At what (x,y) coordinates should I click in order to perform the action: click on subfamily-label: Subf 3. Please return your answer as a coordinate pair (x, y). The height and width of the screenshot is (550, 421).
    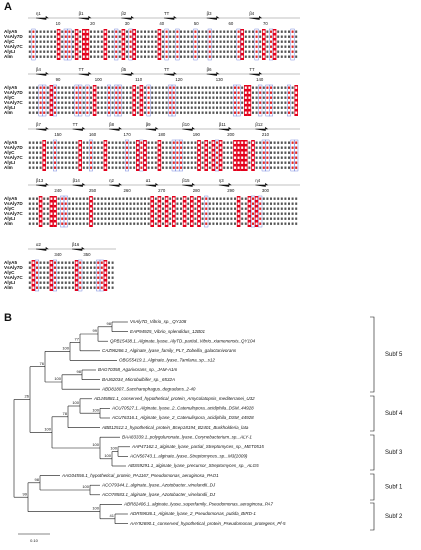
    Looking at the image, I should click on (394, 453).